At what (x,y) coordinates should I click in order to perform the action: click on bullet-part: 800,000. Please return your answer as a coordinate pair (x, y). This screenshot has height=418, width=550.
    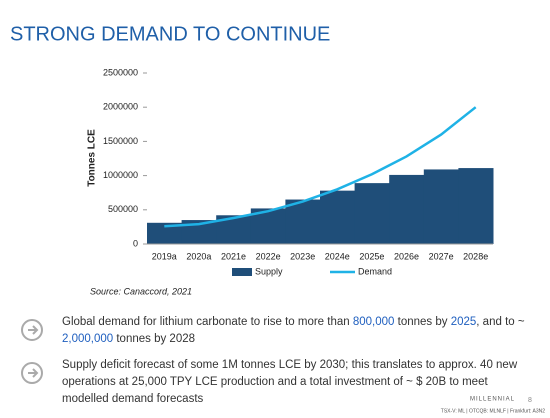
    Looking at the image, I should click on (373, 322).